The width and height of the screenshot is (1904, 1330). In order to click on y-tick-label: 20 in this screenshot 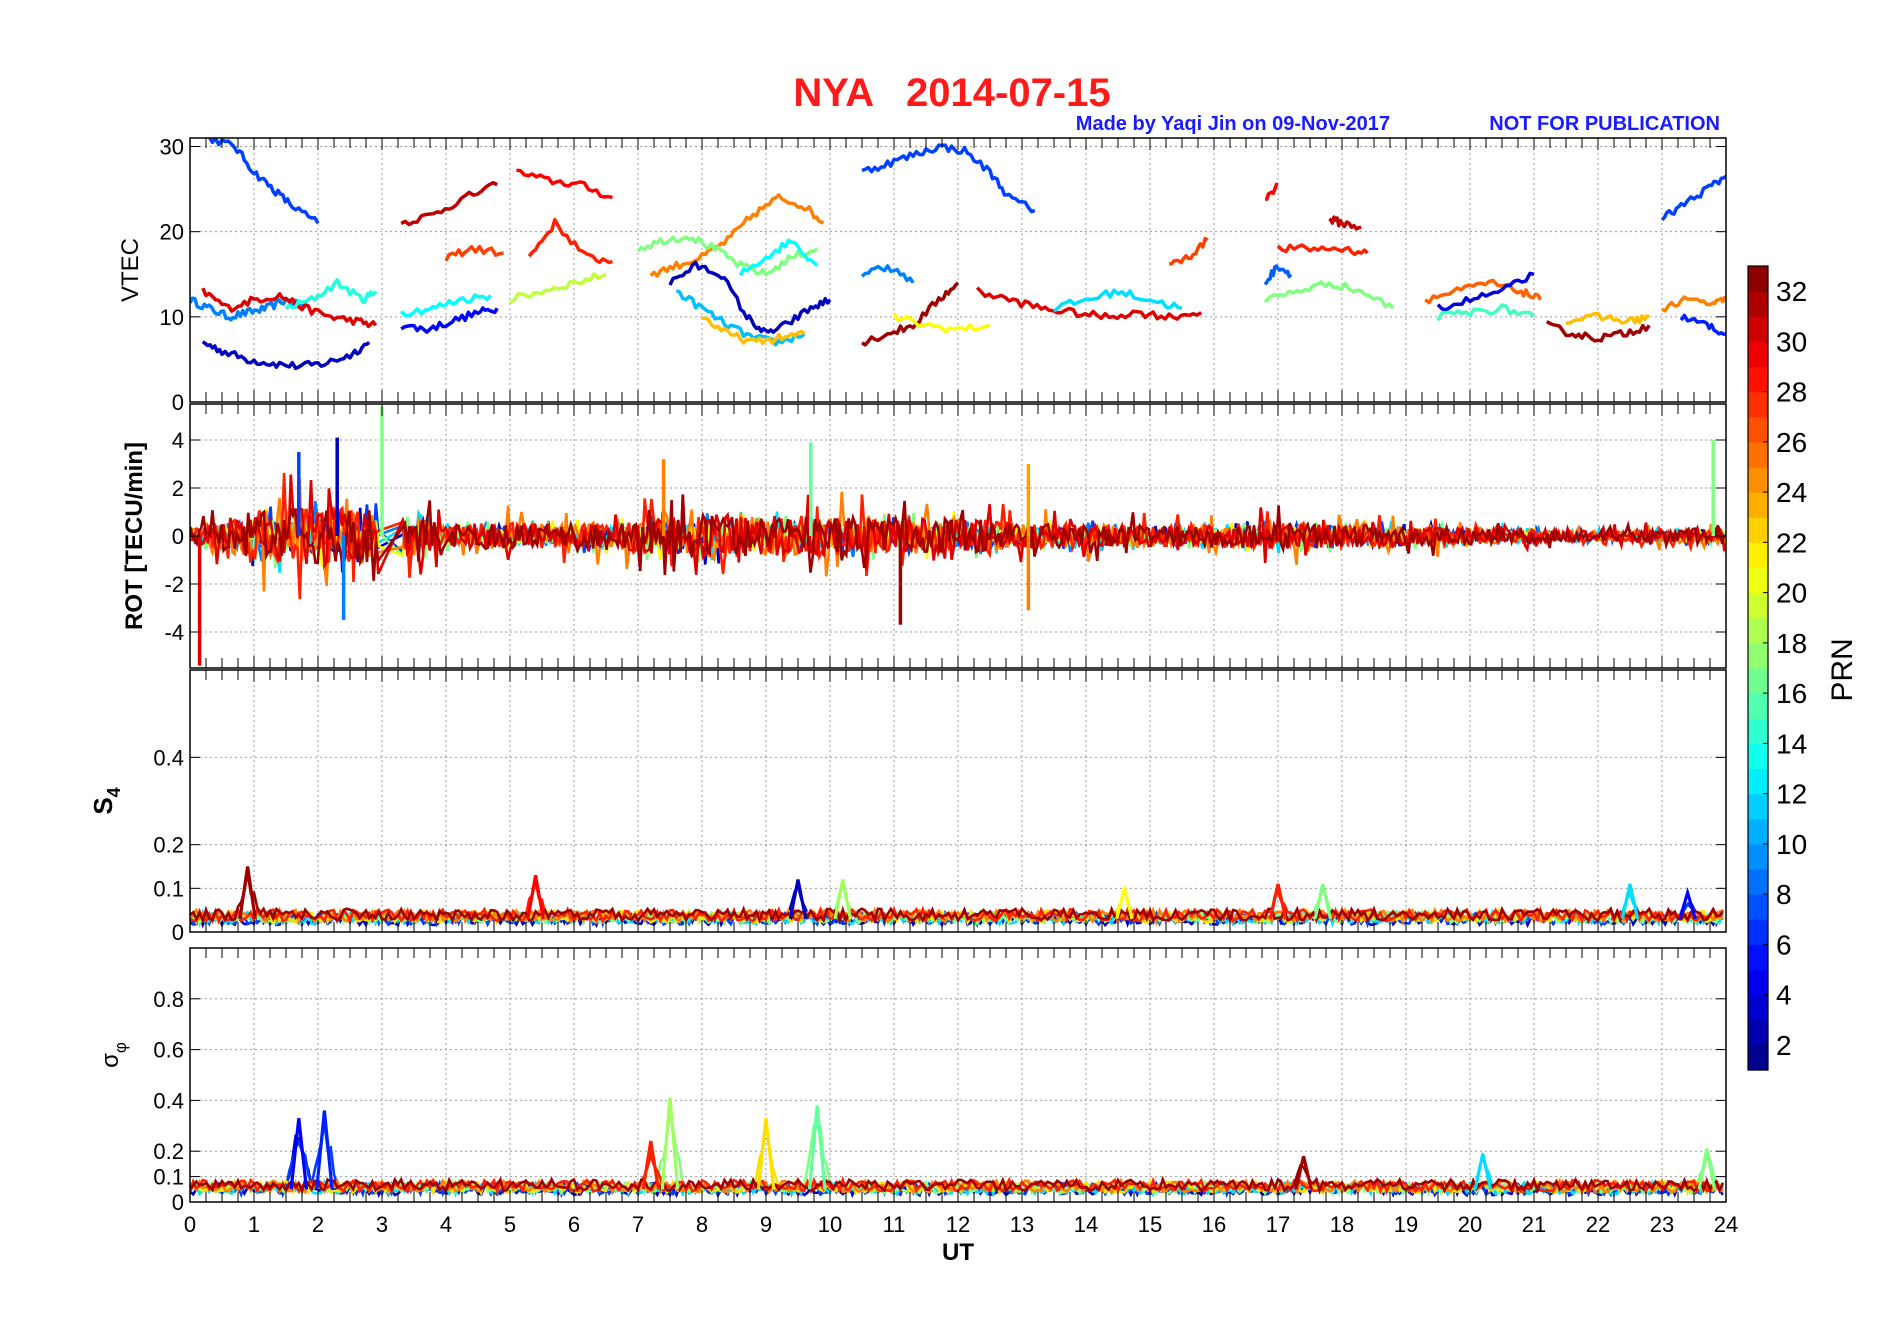, I will do `click(172, 232)`.